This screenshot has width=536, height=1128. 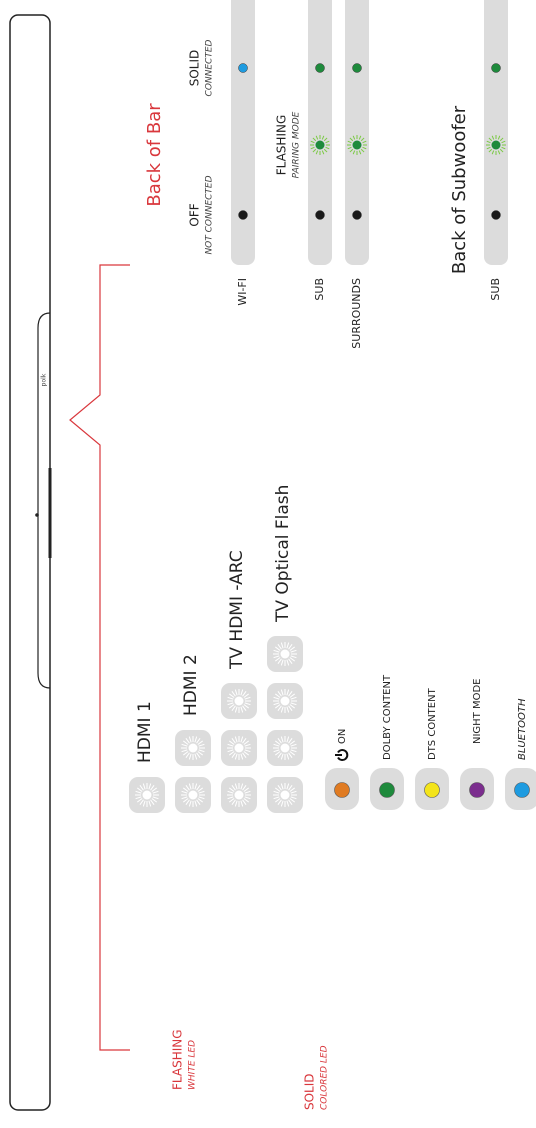 What do you see at coordinates (37, 515) in the screenshot?
I see `soundbar-sensor` at bounding box center [37, 515].